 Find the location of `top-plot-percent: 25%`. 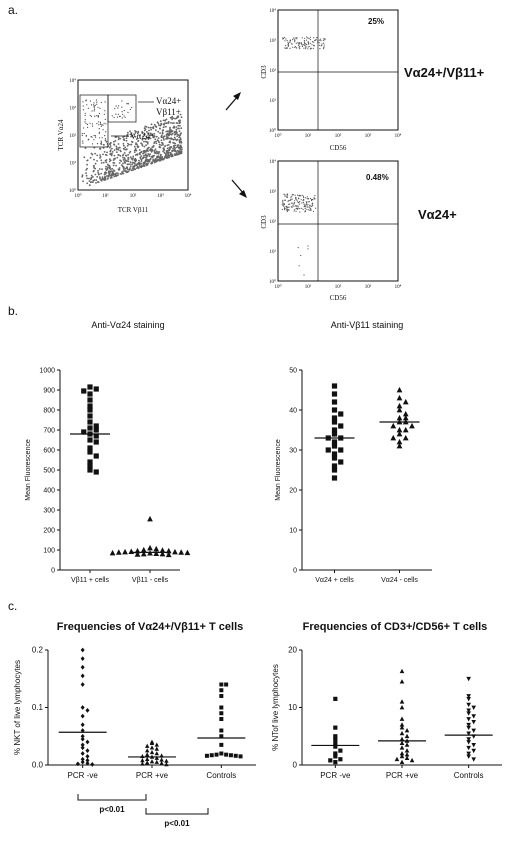

top-plot-percent: 25% is located at coordinates (376, 21).